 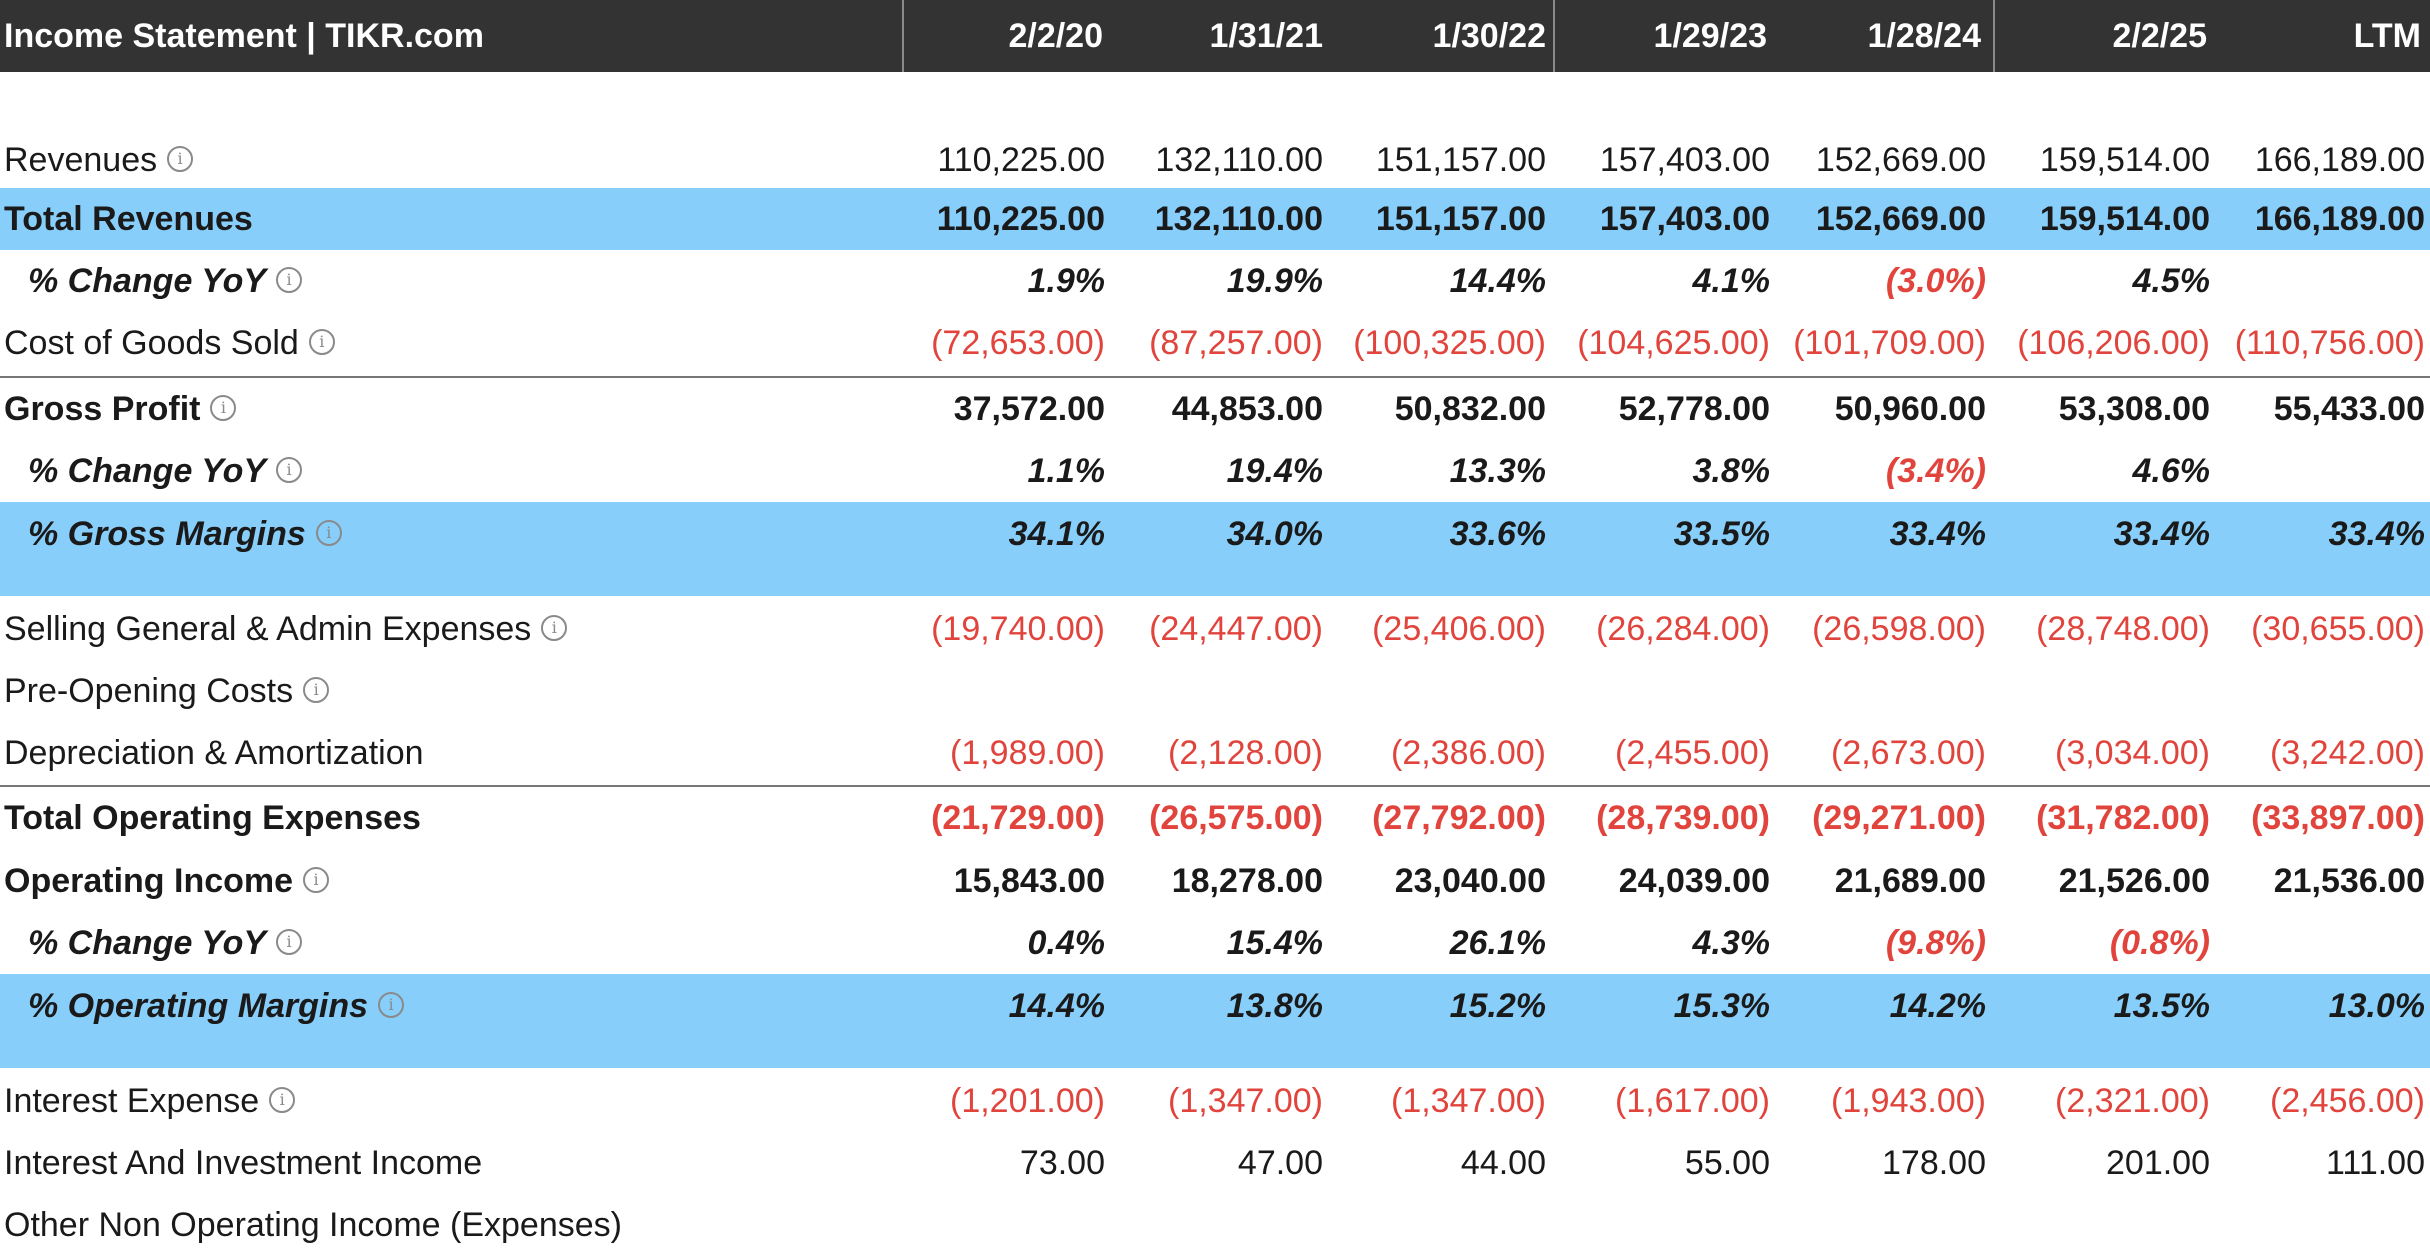 I want to click on row-value: 152,669.00, so click(x=1900, y=219).